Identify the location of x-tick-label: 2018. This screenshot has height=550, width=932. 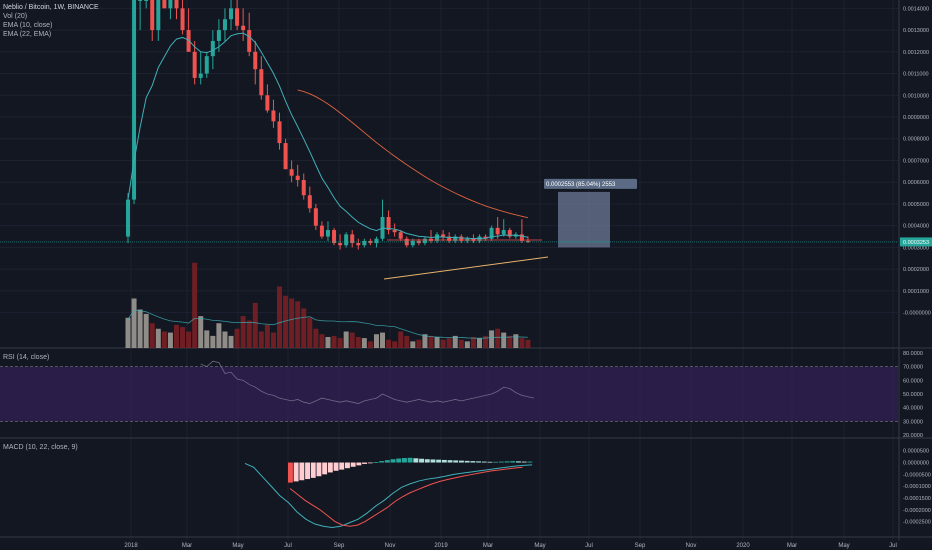
(131, 546).